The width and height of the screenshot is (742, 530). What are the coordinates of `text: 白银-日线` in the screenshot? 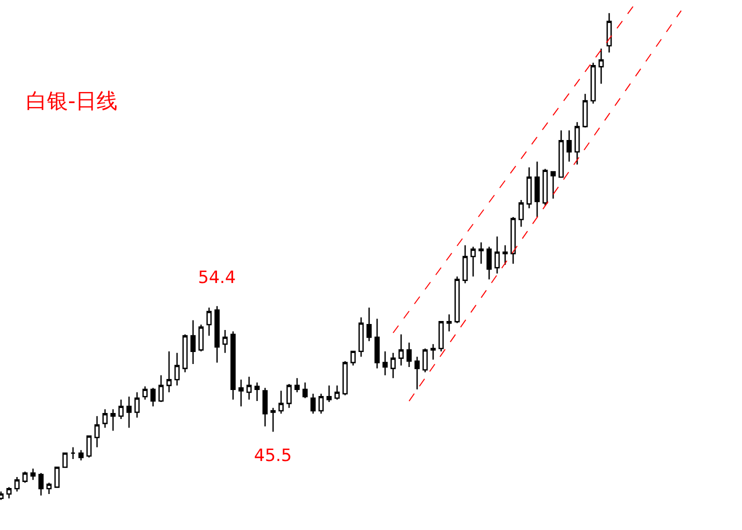 It's located at (72, 101).